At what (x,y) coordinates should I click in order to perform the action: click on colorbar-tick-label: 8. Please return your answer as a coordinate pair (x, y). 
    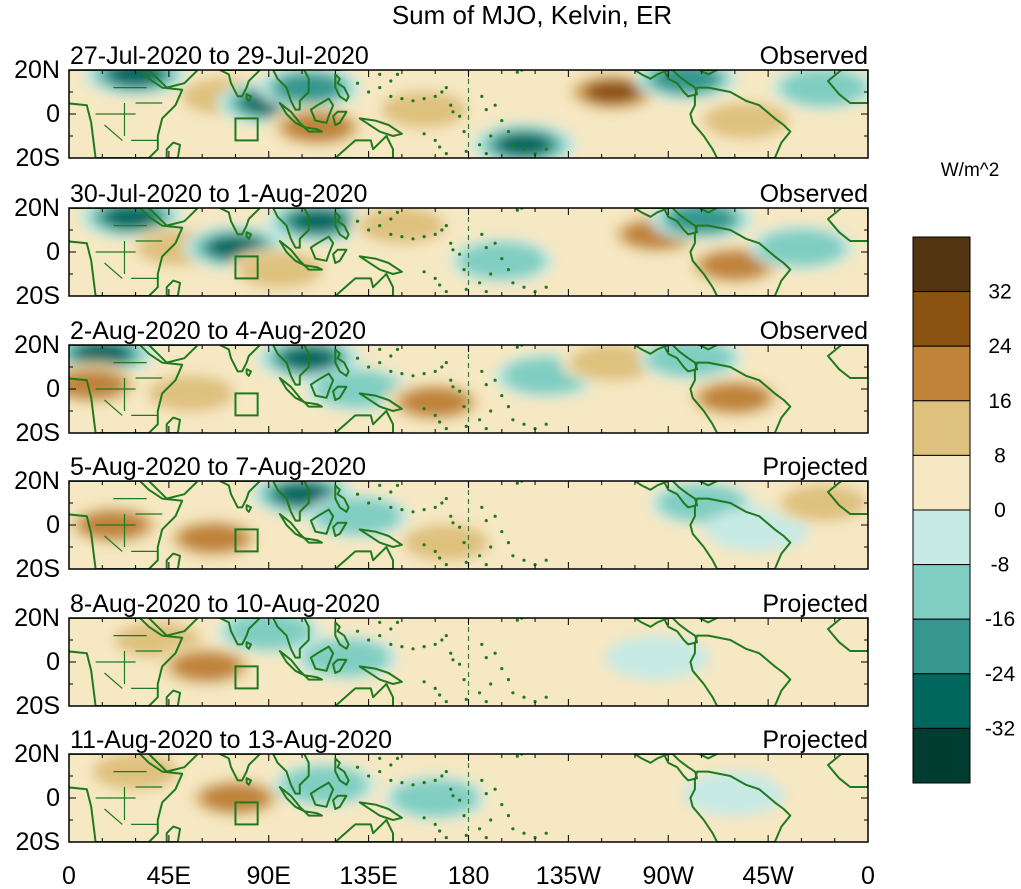
    Looking at the image, I should click on (1000, 455).